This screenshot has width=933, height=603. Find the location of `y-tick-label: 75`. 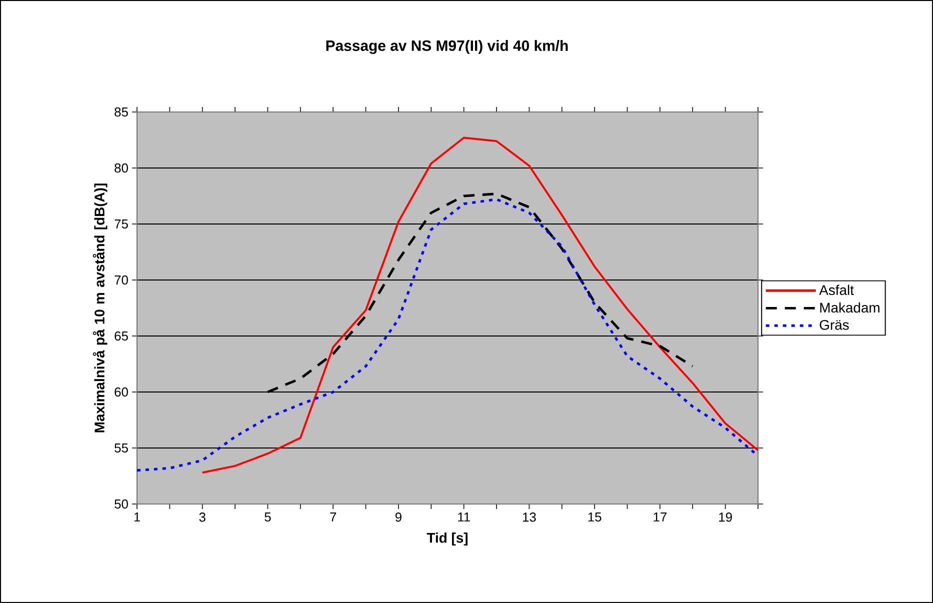

y-tick-label: 75 is located at coordinates (121, 224).